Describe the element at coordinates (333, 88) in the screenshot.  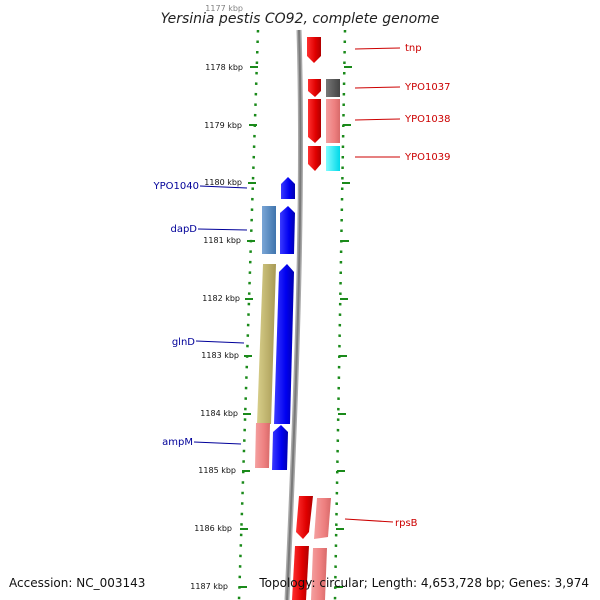
I see `gene-ypo1037-partner` at that location.